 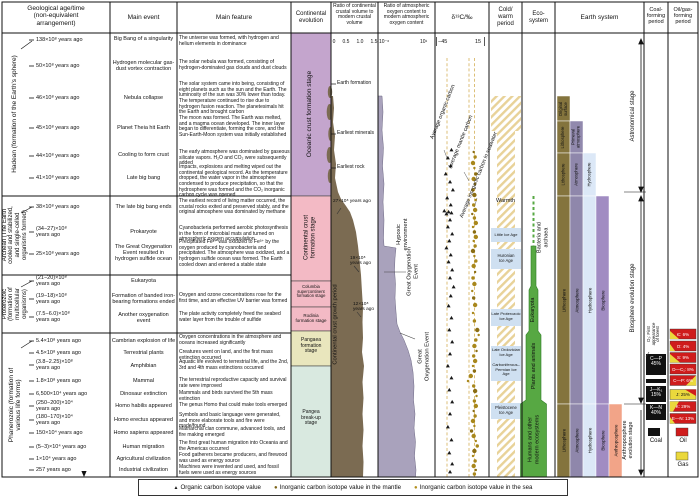 I want to click on stage-rodinia: Rodinia formation stage, so click(x=311, y=318).